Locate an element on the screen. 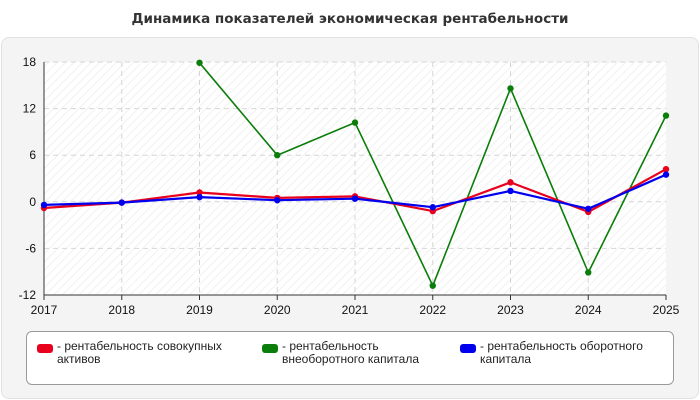  legend-item-working-capital: - рентабельность оборотного капитала is located at coordinates (551, 353).